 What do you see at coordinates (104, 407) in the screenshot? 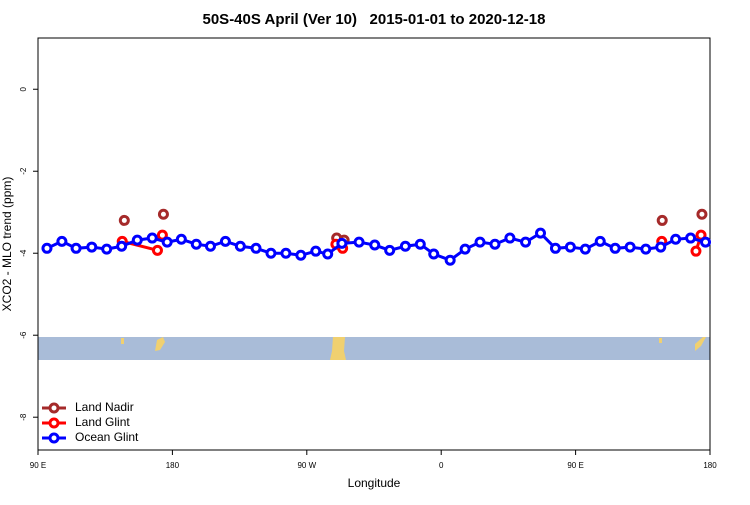
I see `legend-label: Land Nadir` at bounding box center [104, 407].